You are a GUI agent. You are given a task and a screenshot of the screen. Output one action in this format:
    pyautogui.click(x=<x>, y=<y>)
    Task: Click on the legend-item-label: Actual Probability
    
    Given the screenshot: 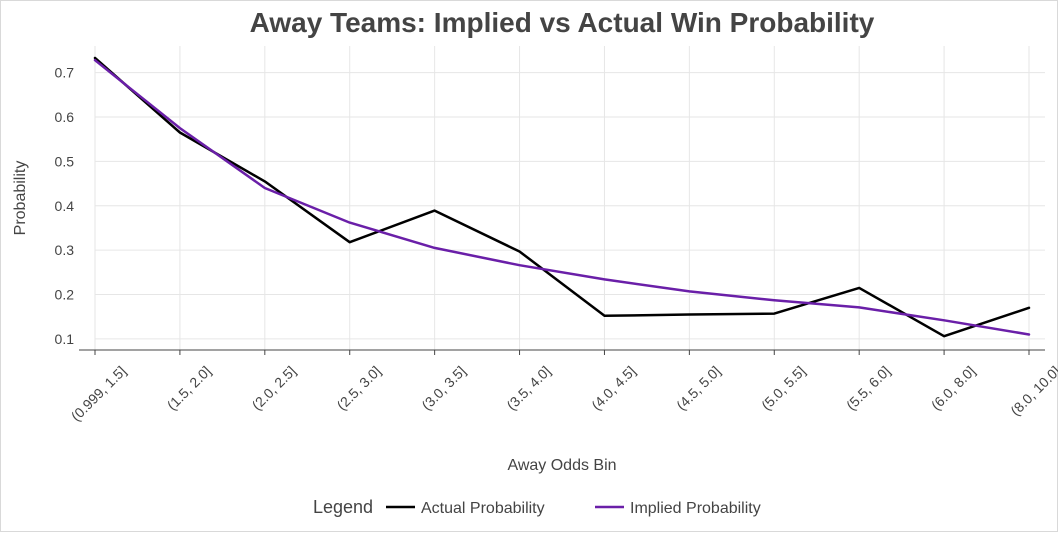 What is the action you would take?
    pyautogui.click(x=483, y=508)
    